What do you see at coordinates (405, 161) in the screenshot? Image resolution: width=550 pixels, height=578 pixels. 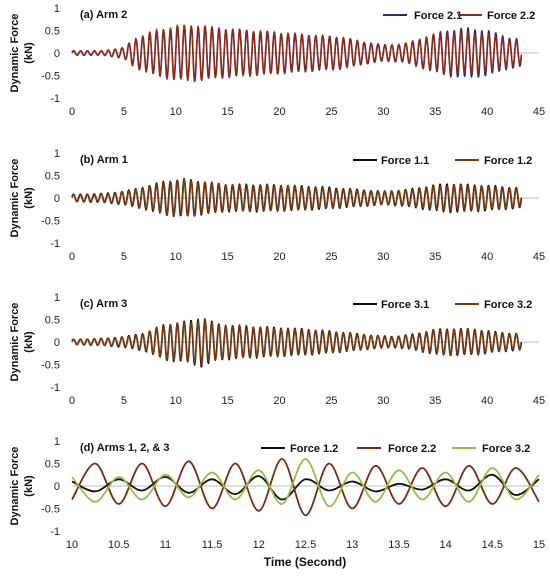 I see `legend-label-force-1-1: Force 1.1` at bounding box center [405, 161].